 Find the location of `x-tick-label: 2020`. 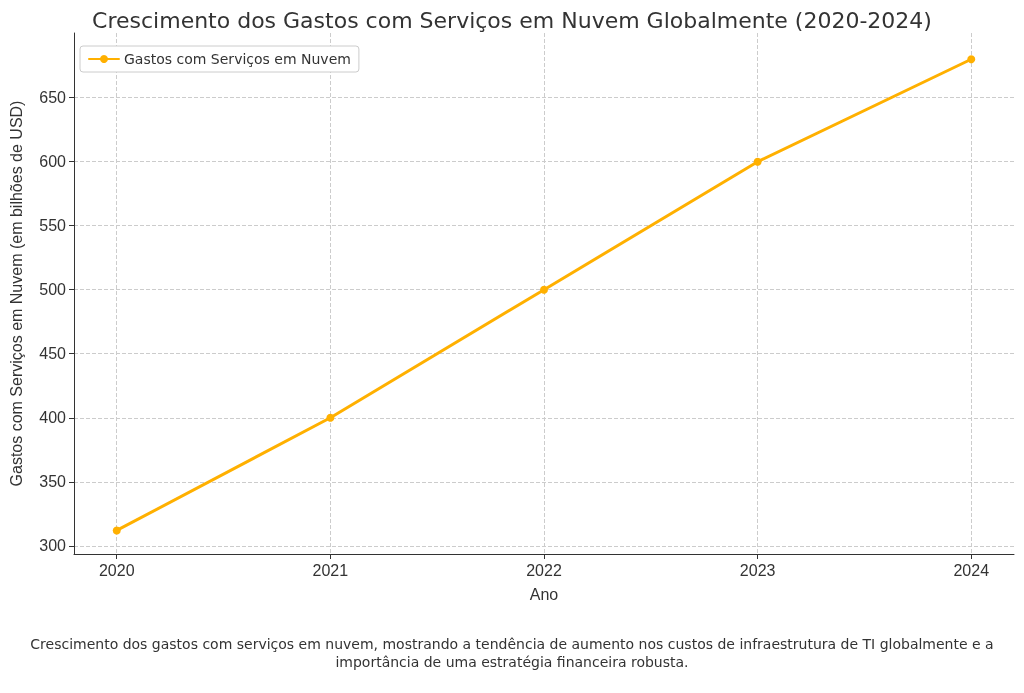

x-tick-label: 2020 is located at coordinates (116, 570).